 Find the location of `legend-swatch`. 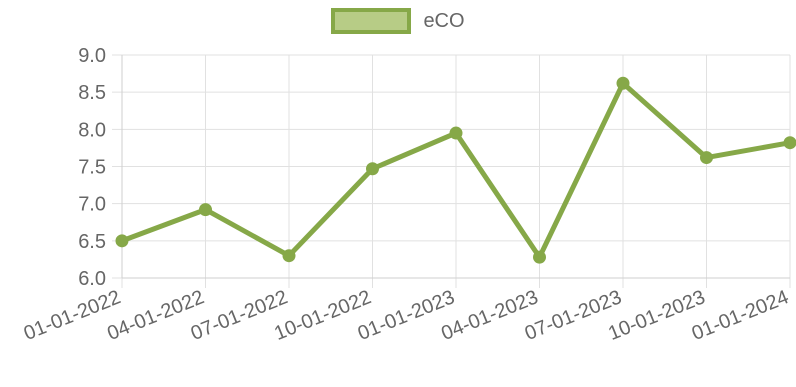

legend-swatch is located at coordinates (371, 21).